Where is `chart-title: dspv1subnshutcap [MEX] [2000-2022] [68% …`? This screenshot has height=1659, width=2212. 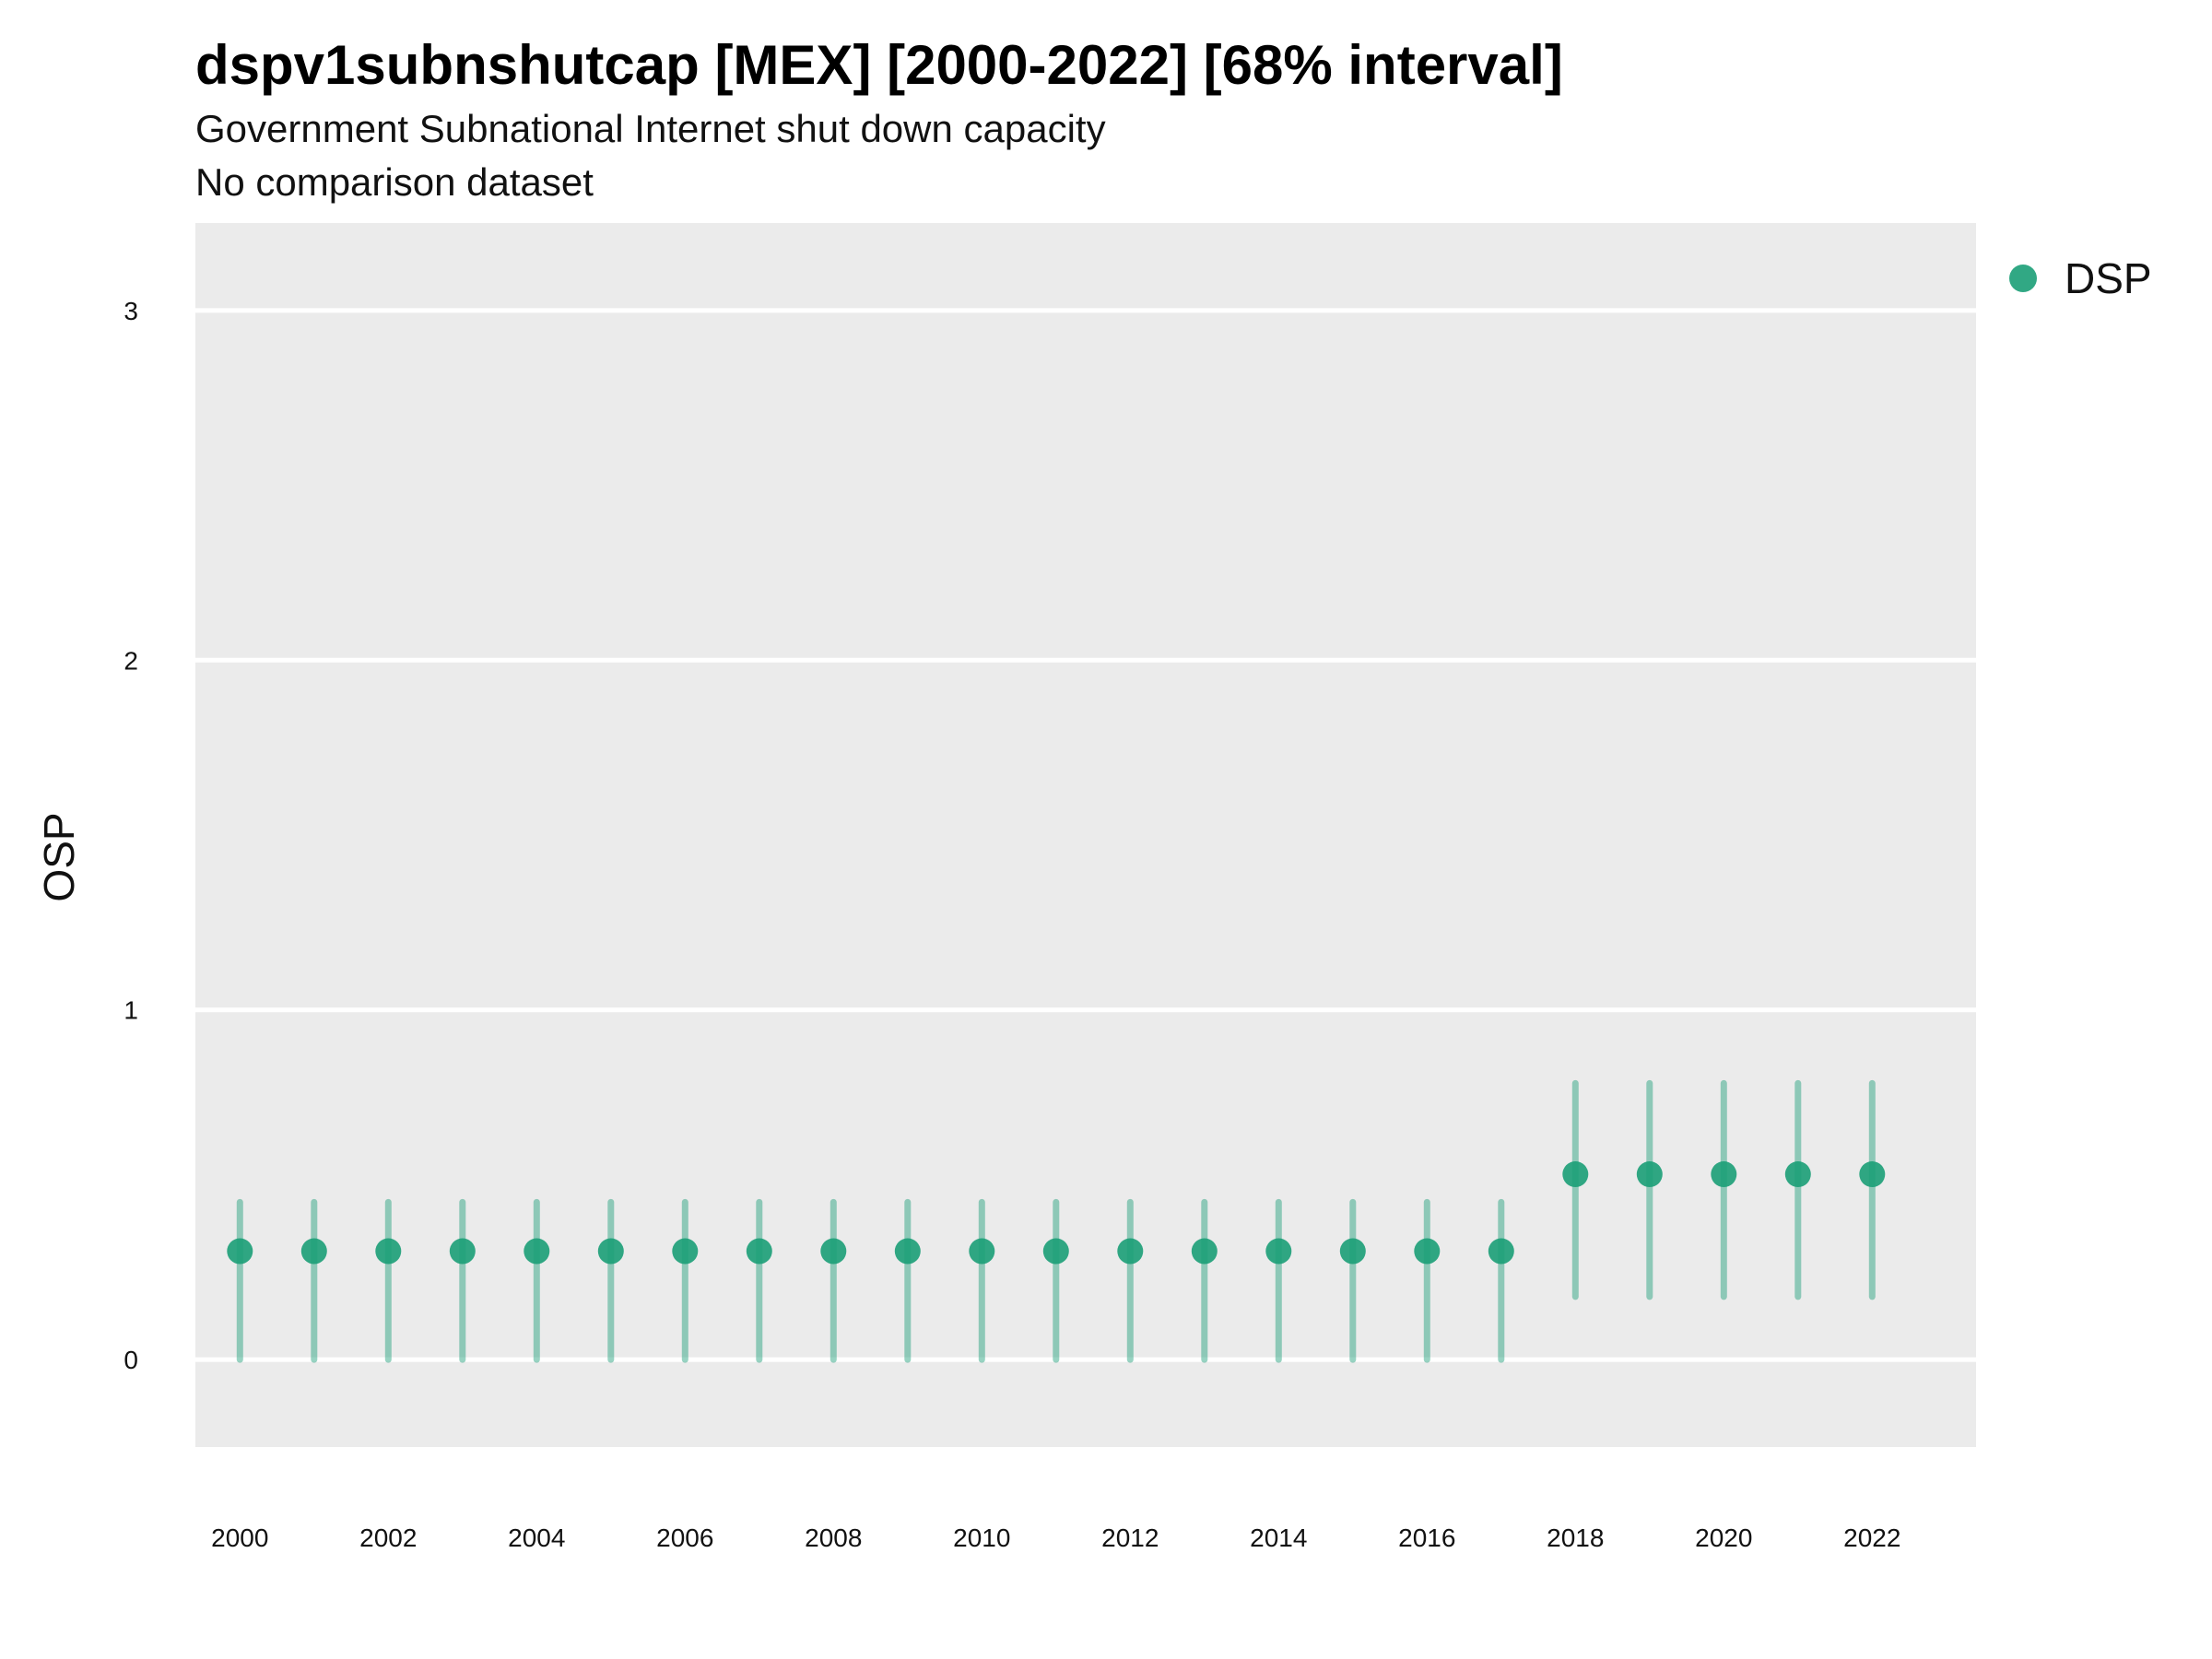
chart-title: dspv1subnshutcap [MEX] [2000-2022] [68% … is located at coordinates (879, 65).